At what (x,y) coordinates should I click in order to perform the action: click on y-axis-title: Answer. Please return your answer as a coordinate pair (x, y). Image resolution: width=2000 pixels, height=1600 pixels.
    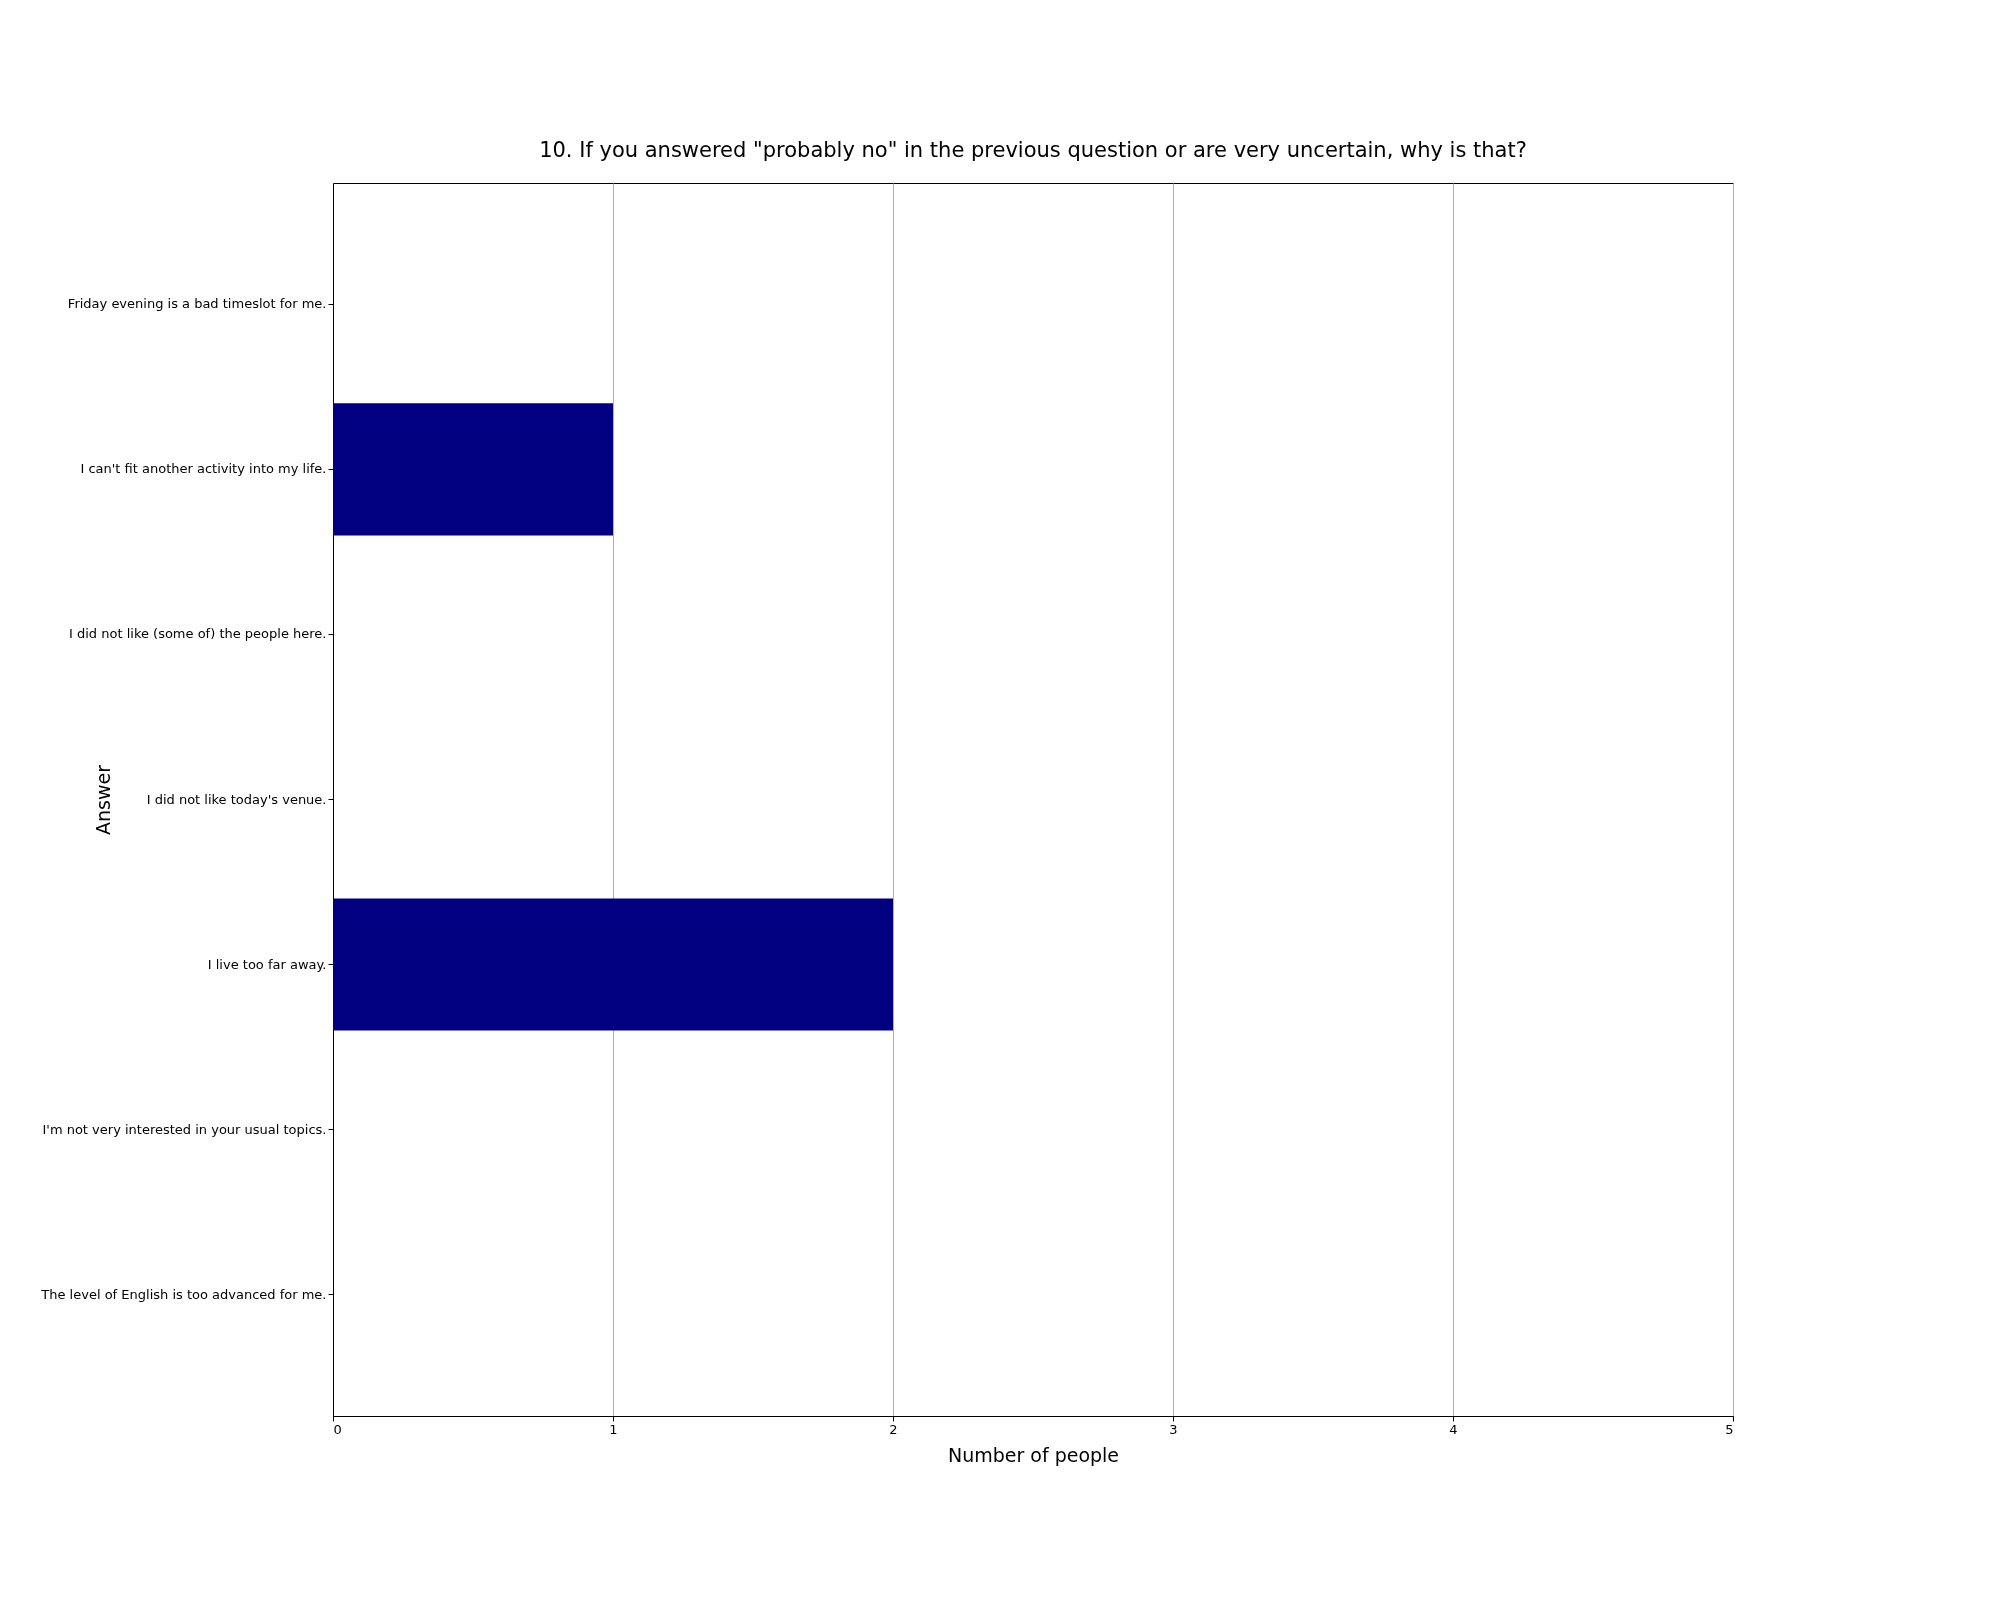
    Looking at the image, I should click on (102, 799).